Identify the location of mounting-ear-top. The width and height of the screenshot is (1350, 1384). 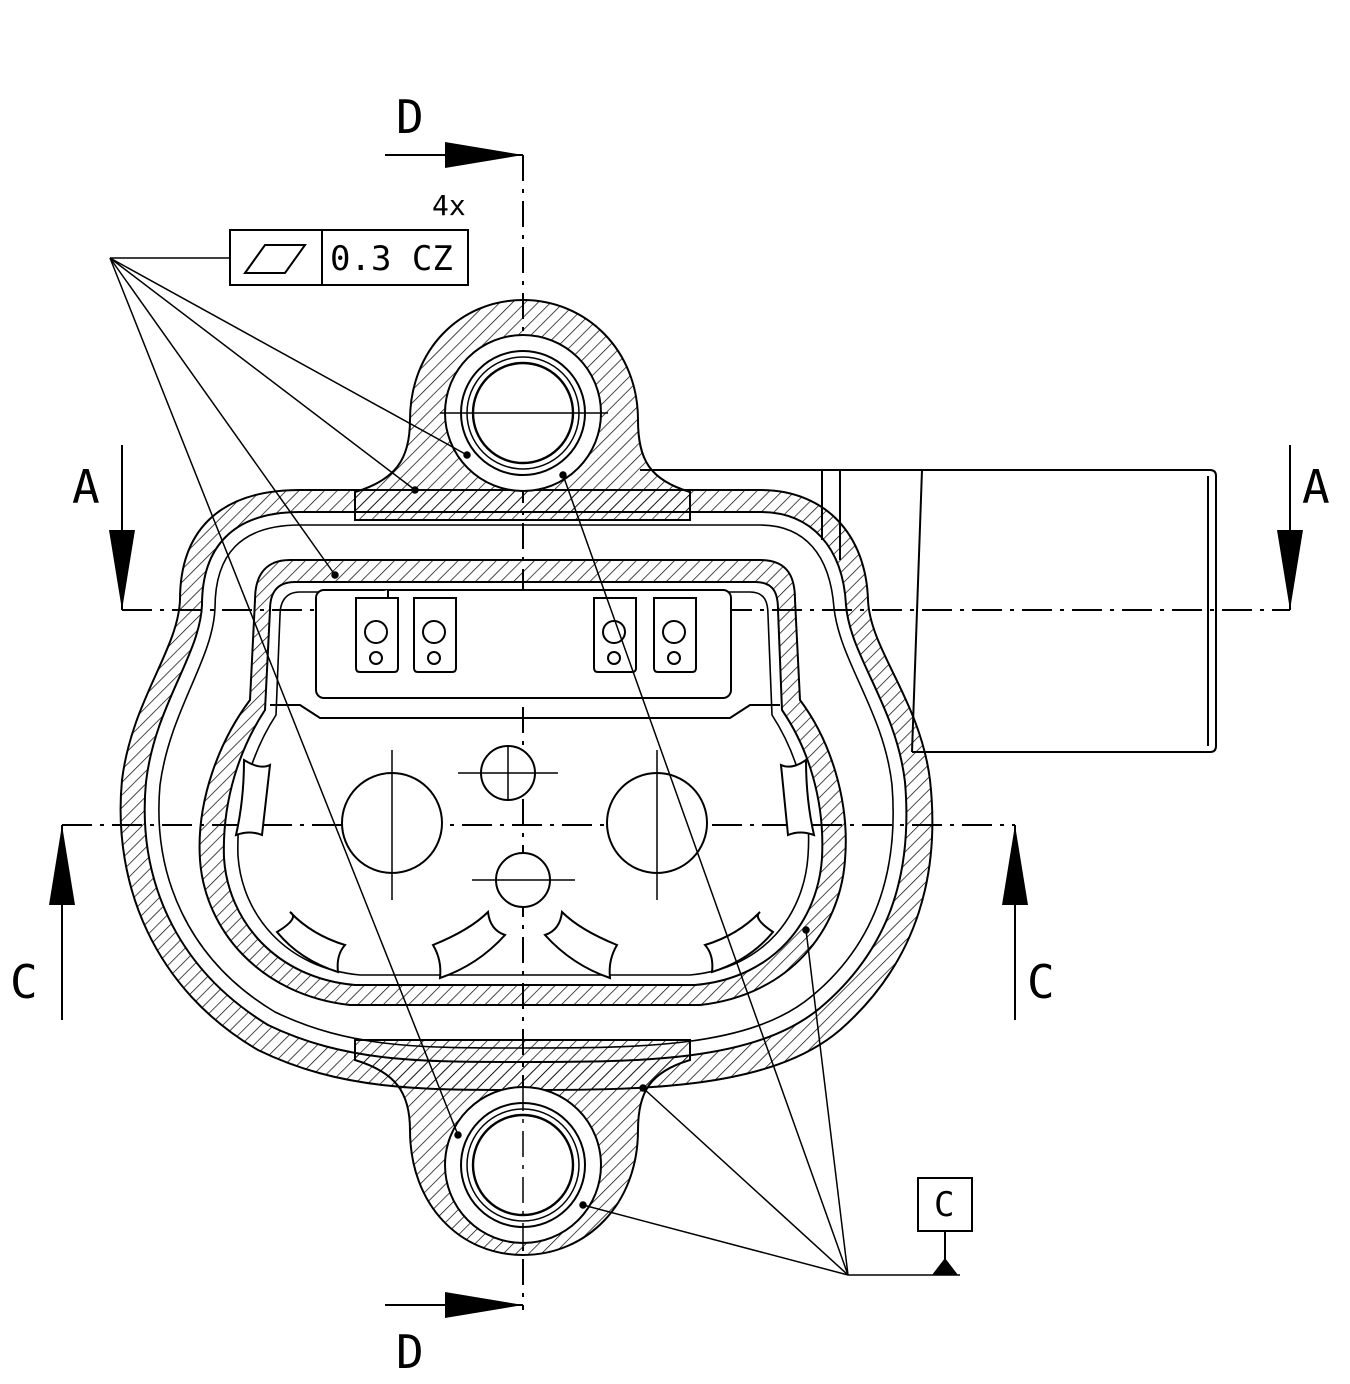
(522, 409).